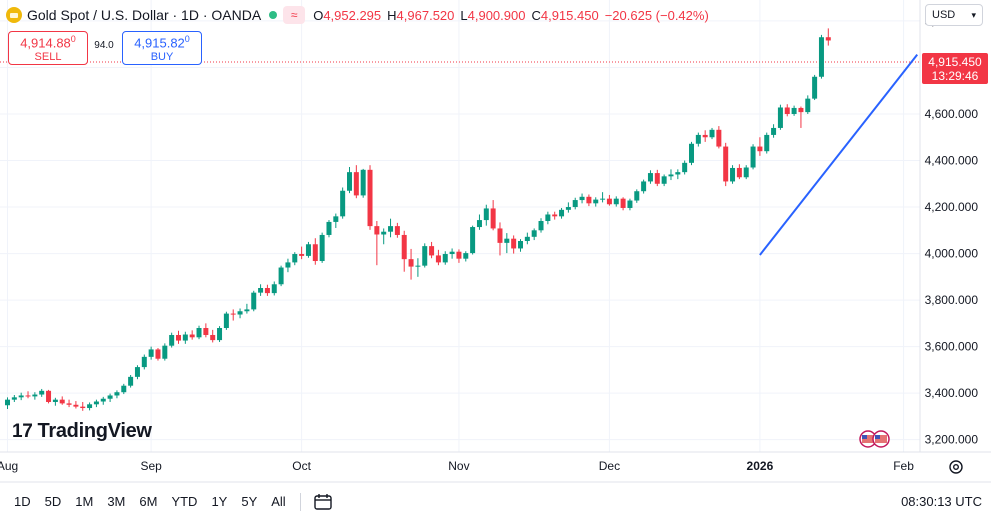  I want to click on range-all: All, so click(278, 501).